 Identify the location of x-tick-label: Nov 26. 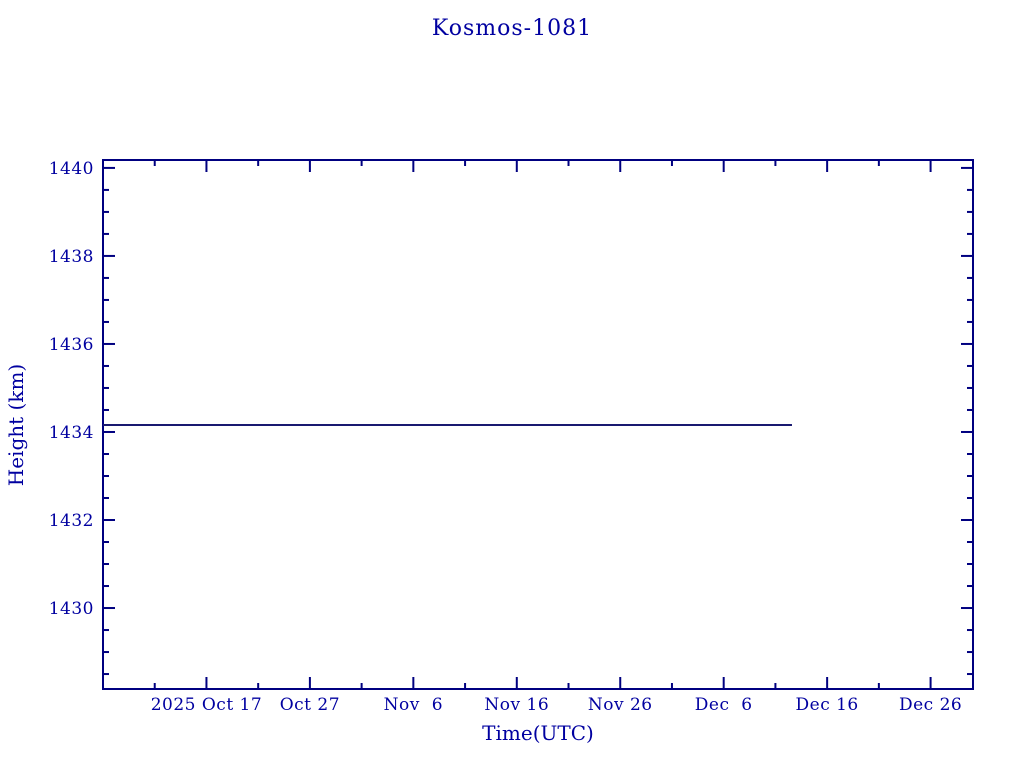
(620, 705).